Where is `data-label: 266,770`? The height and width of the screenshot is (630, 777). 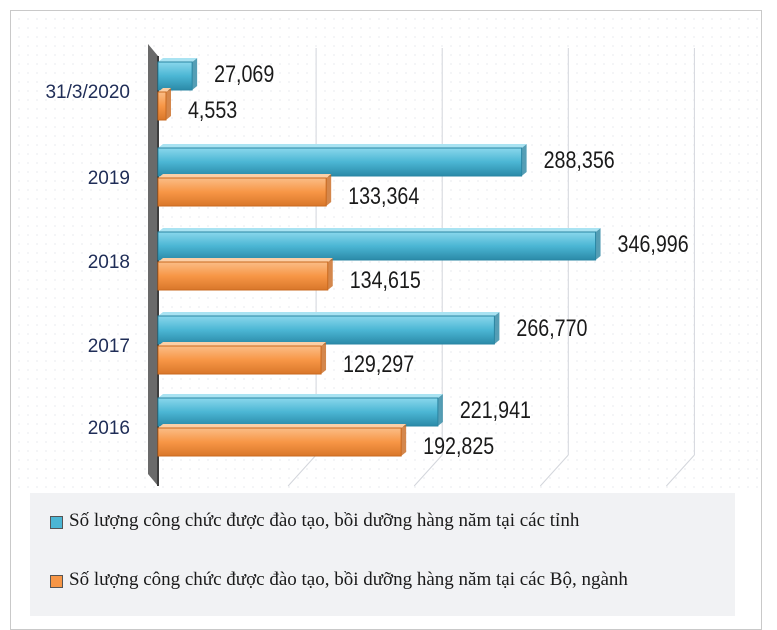
data-label: 266,770 is located at coordinates (551, 327).